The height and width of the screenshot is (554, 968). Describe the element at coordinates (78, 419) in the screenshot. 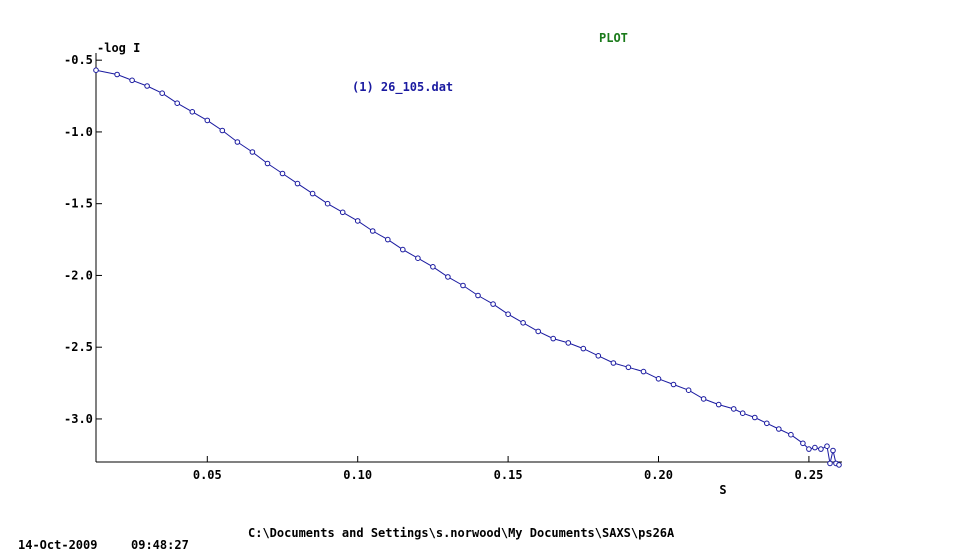

I see `y-tick-label: -3.0` at that location.